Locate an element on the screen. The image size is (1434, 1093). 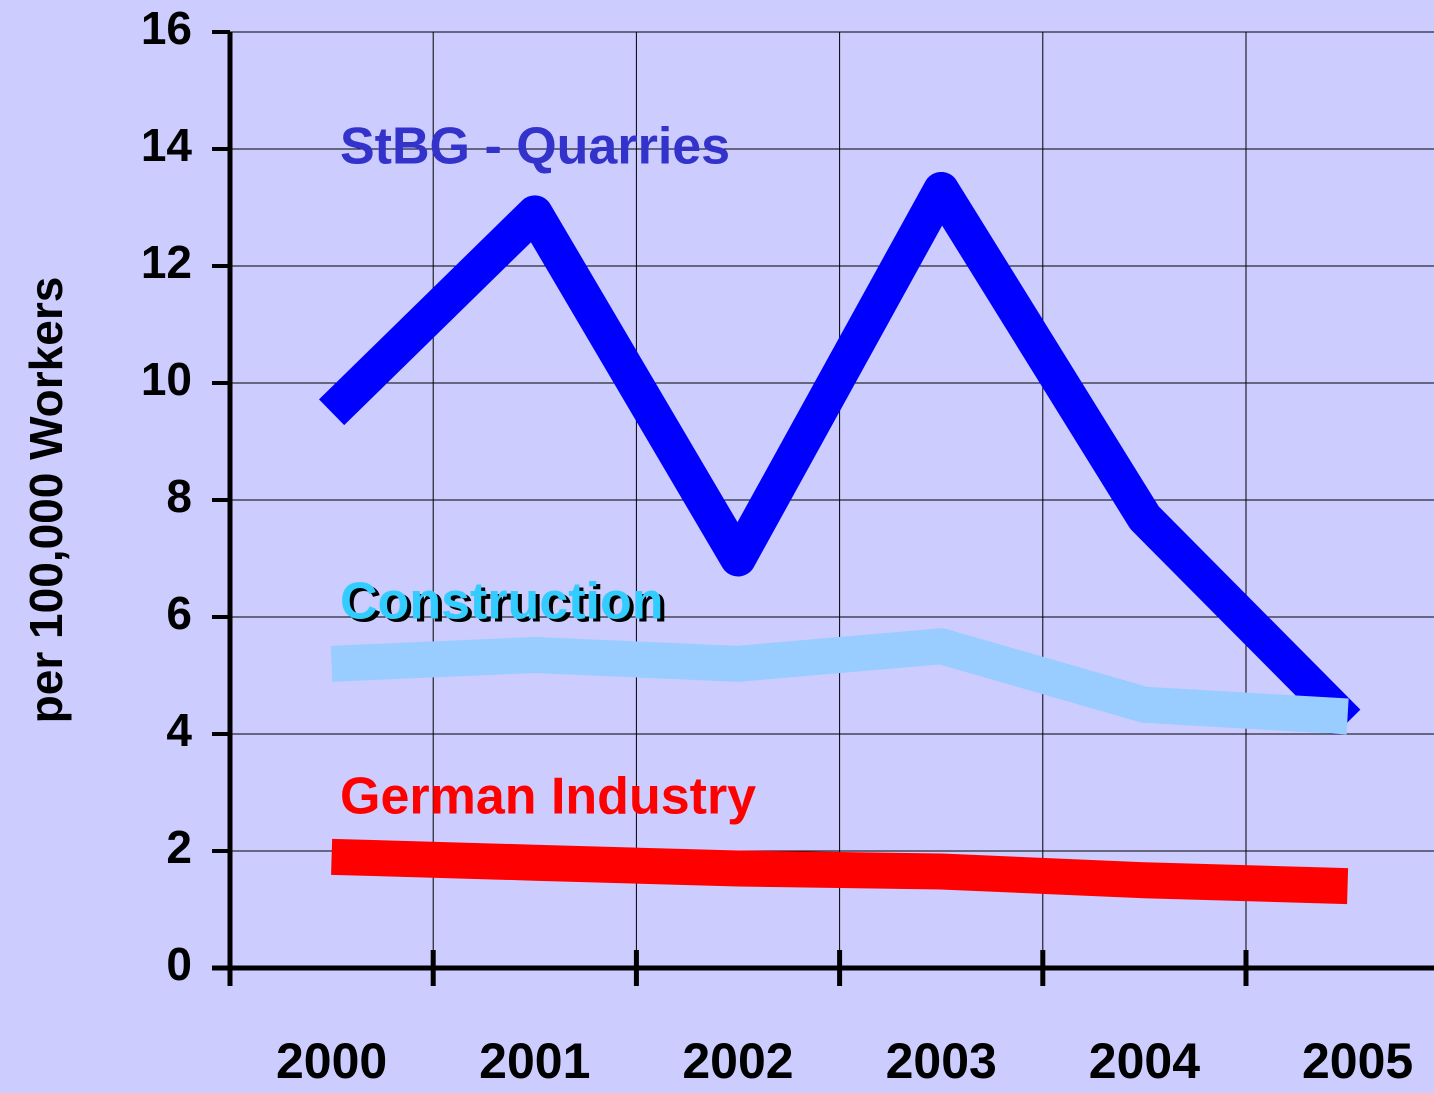
series-label: German Industry is located at coordinates (548, 797).